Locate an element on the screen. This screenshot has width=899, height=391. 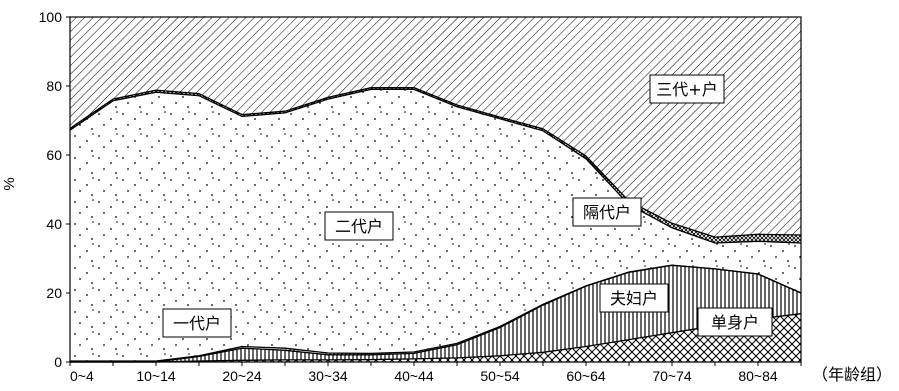
label-couple-text: 夫妇户 is located at coordinates (634, 298).